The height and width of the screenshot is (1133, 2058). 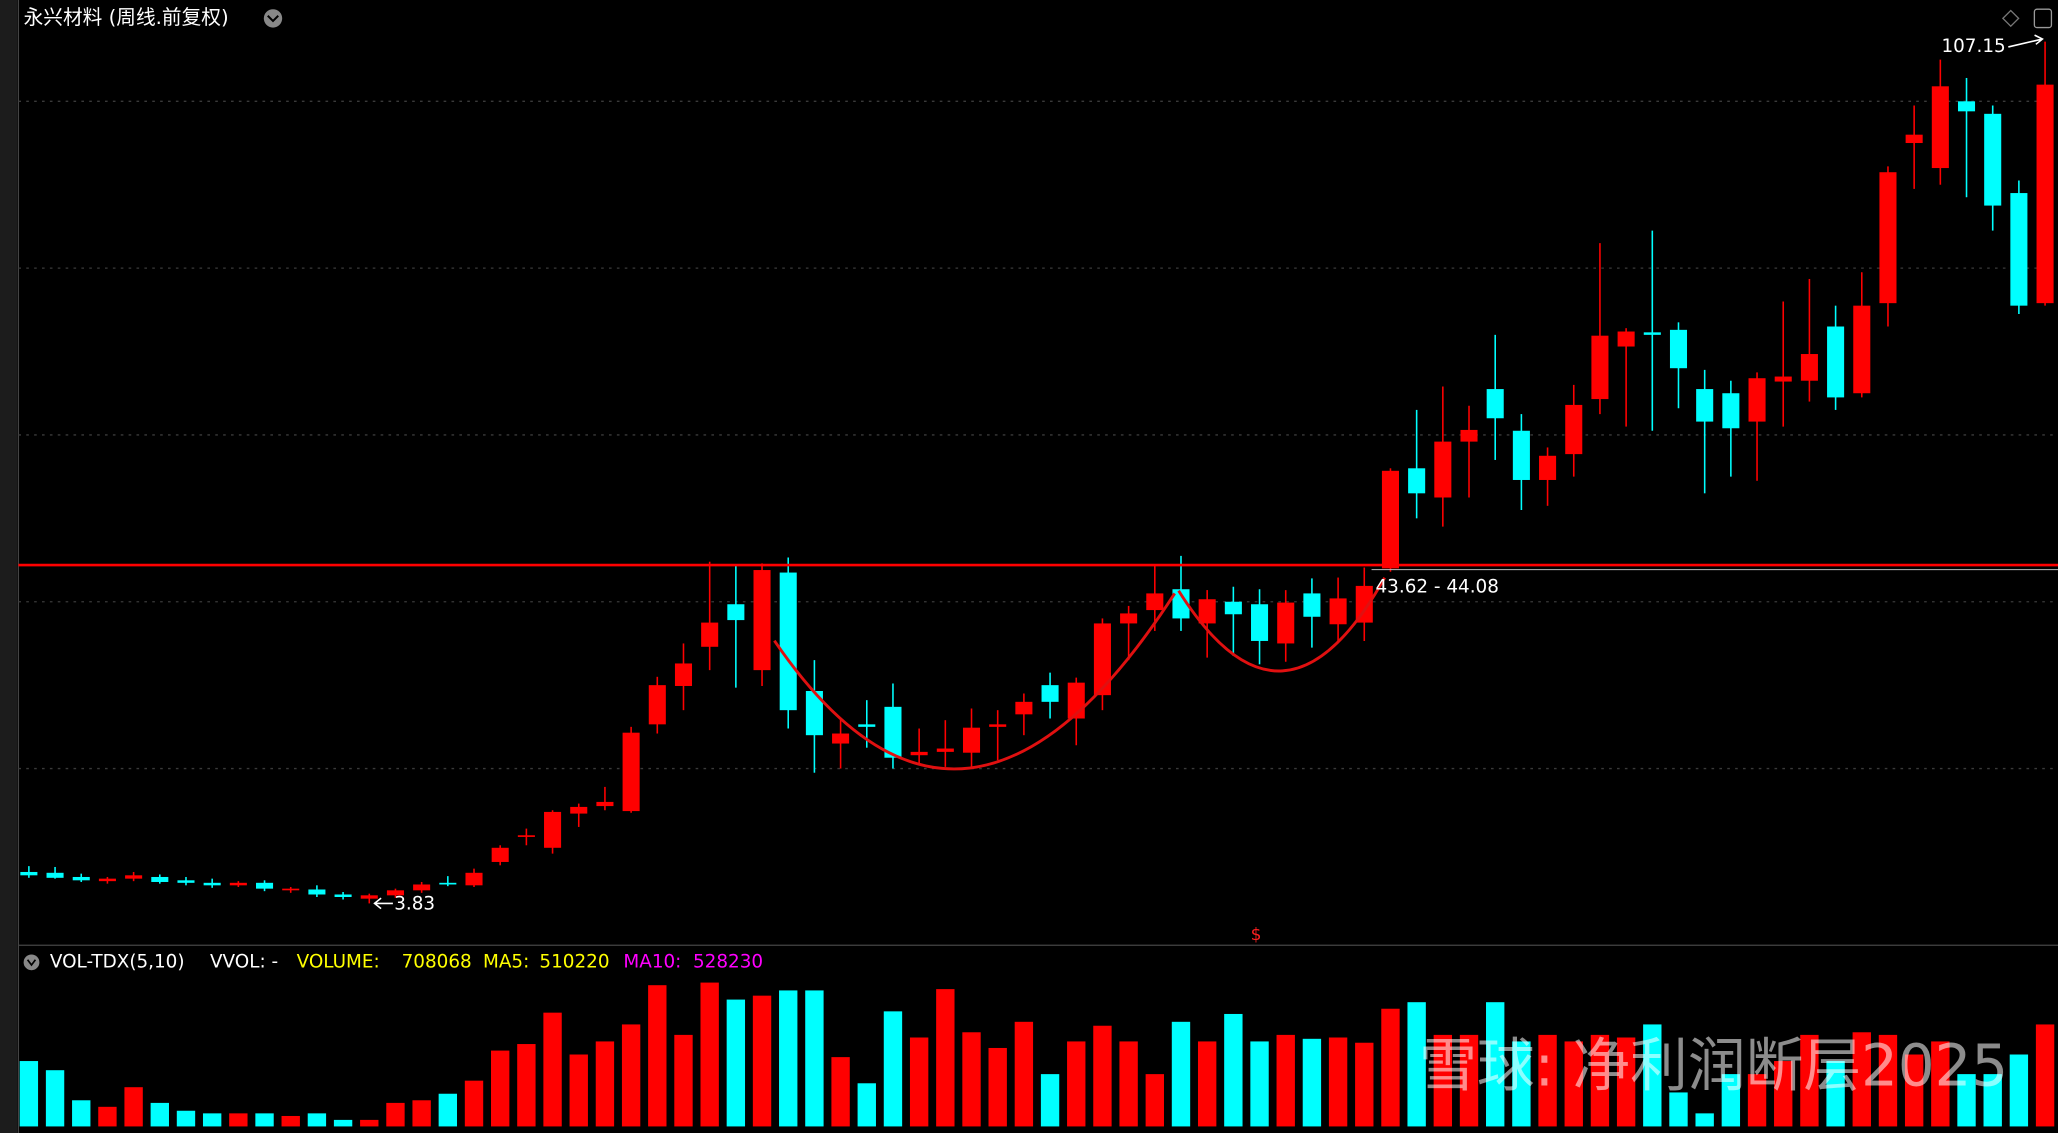 I want to click on dropdown-arrow, so click(x=273, y=19).